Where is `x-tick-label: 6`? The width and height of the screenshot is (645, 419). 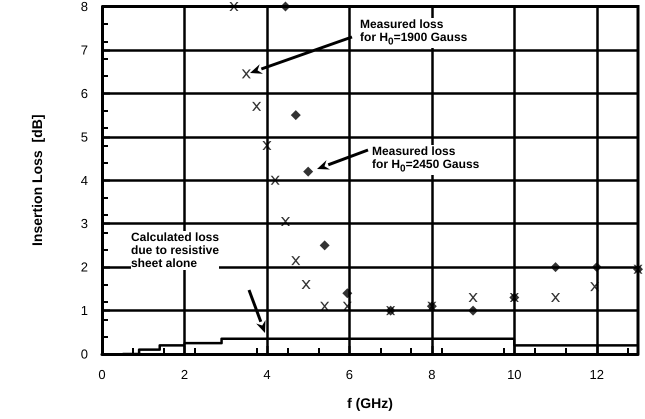 x-tick-label: 6 is located at coordinates (349, 374).